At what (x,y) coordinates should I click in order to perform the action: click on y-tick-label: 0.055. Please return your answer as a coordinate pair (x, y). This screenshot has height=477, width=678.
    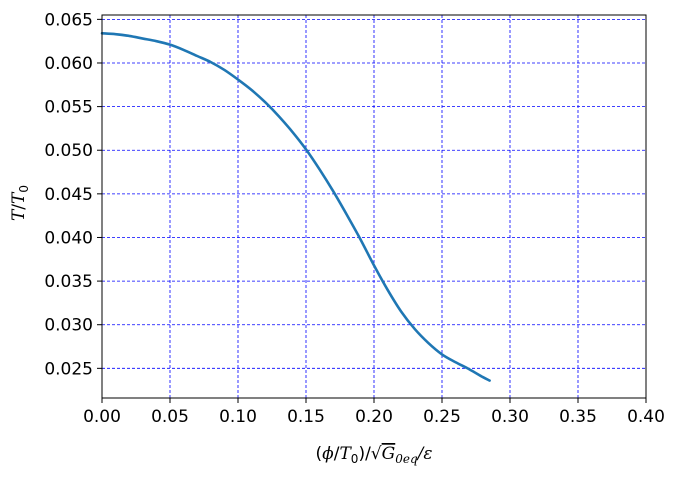
    Looking at the image, I should click on (68, 108).